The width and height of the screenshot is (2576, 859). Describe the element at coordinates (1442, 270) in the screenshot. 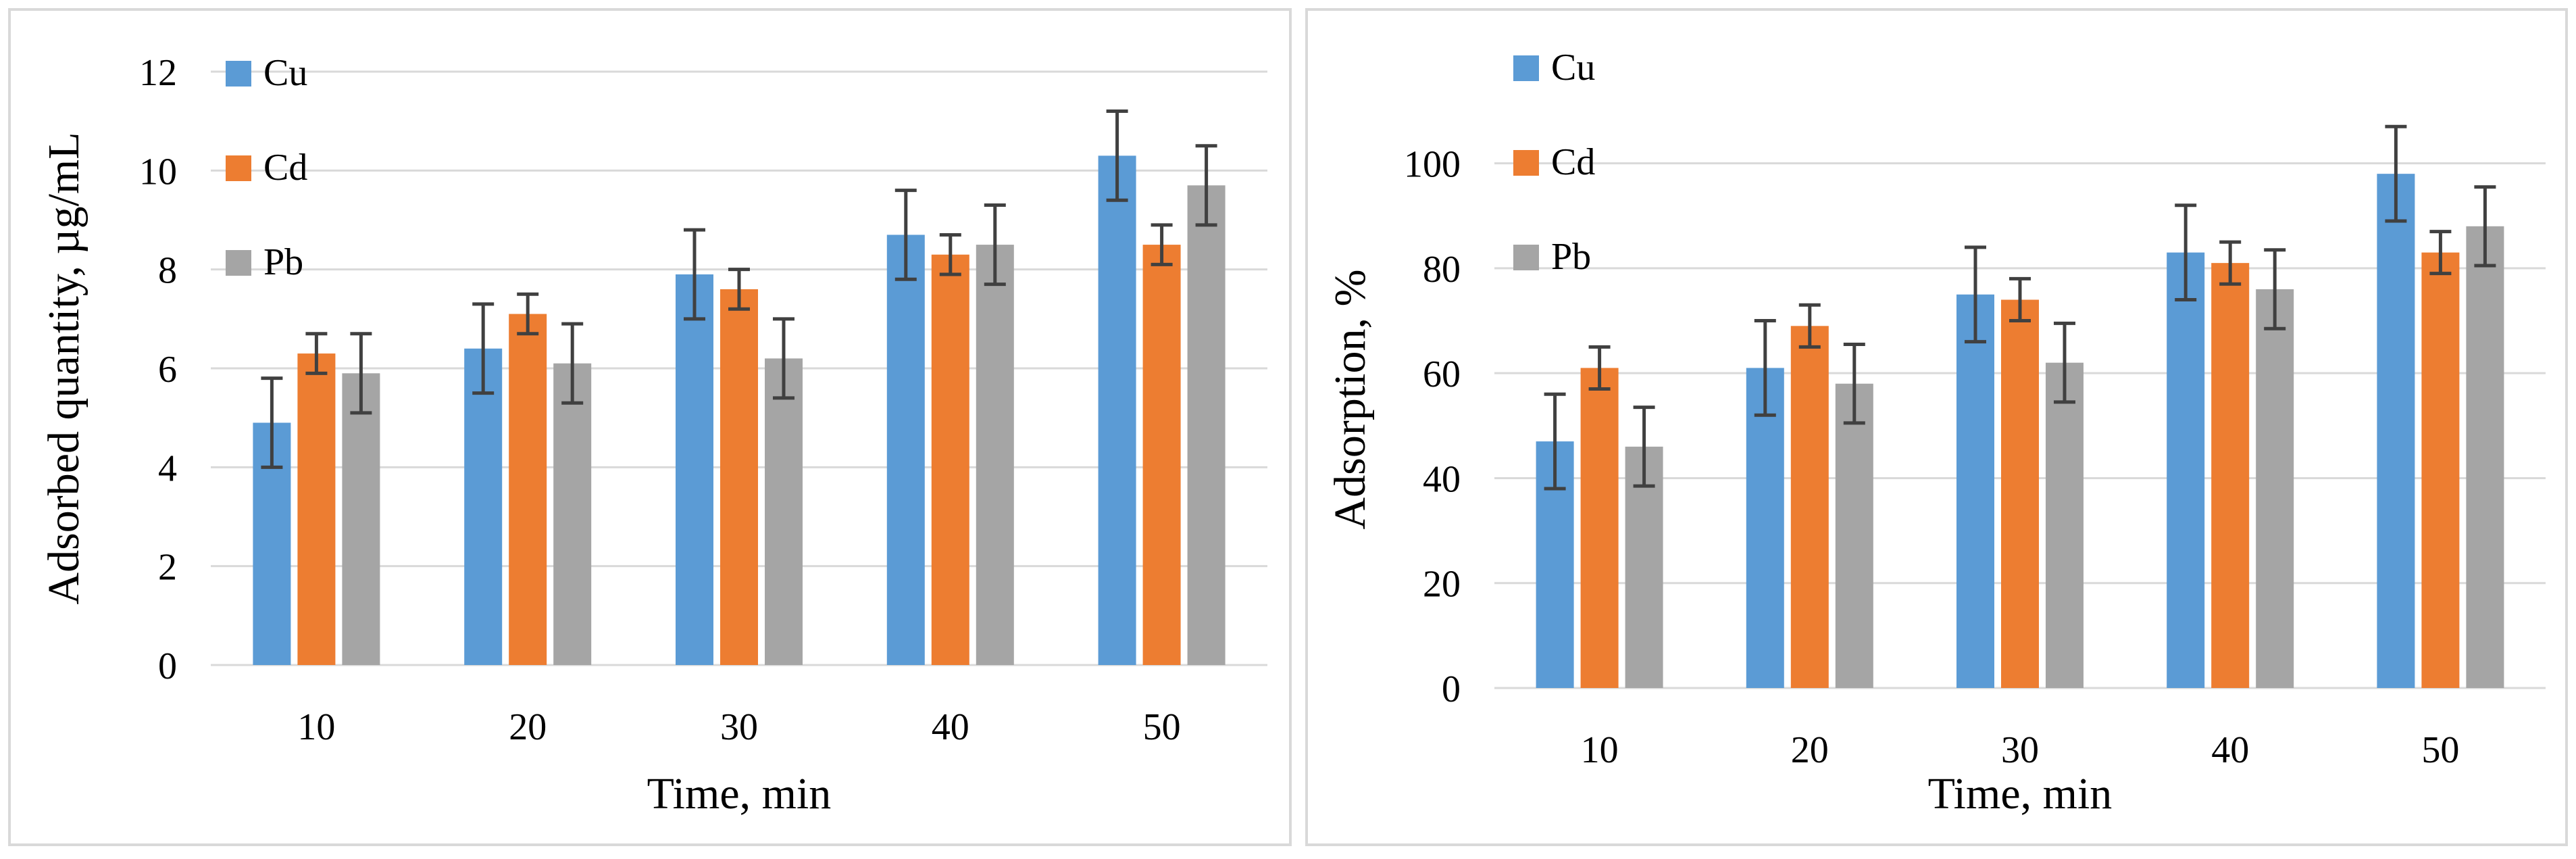

I see `y-tick-label: 80` at that location.